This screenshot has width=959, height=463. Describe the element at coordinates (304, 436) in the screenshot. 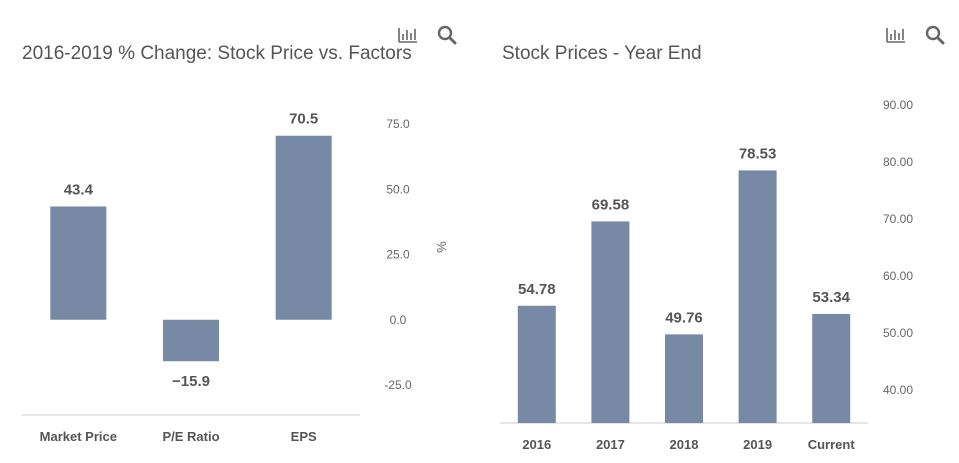

I see `x-tick-label: EPS` at that location.